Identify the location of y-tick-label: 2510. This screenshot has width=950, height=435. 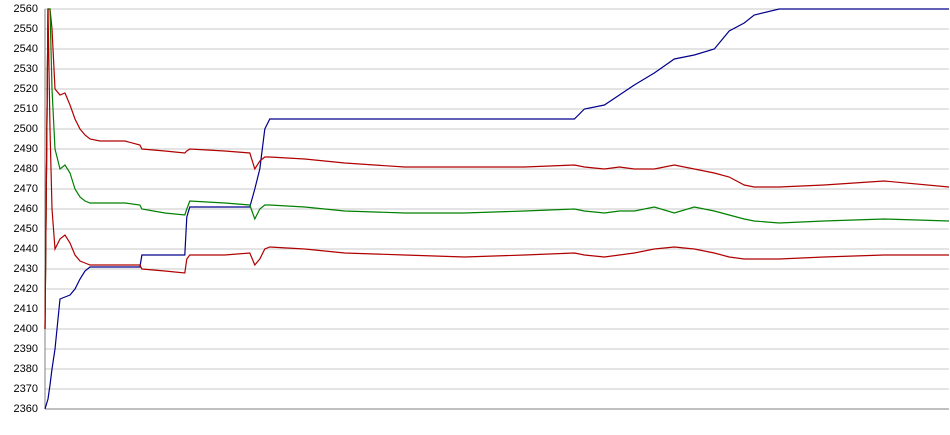
(26, 109).